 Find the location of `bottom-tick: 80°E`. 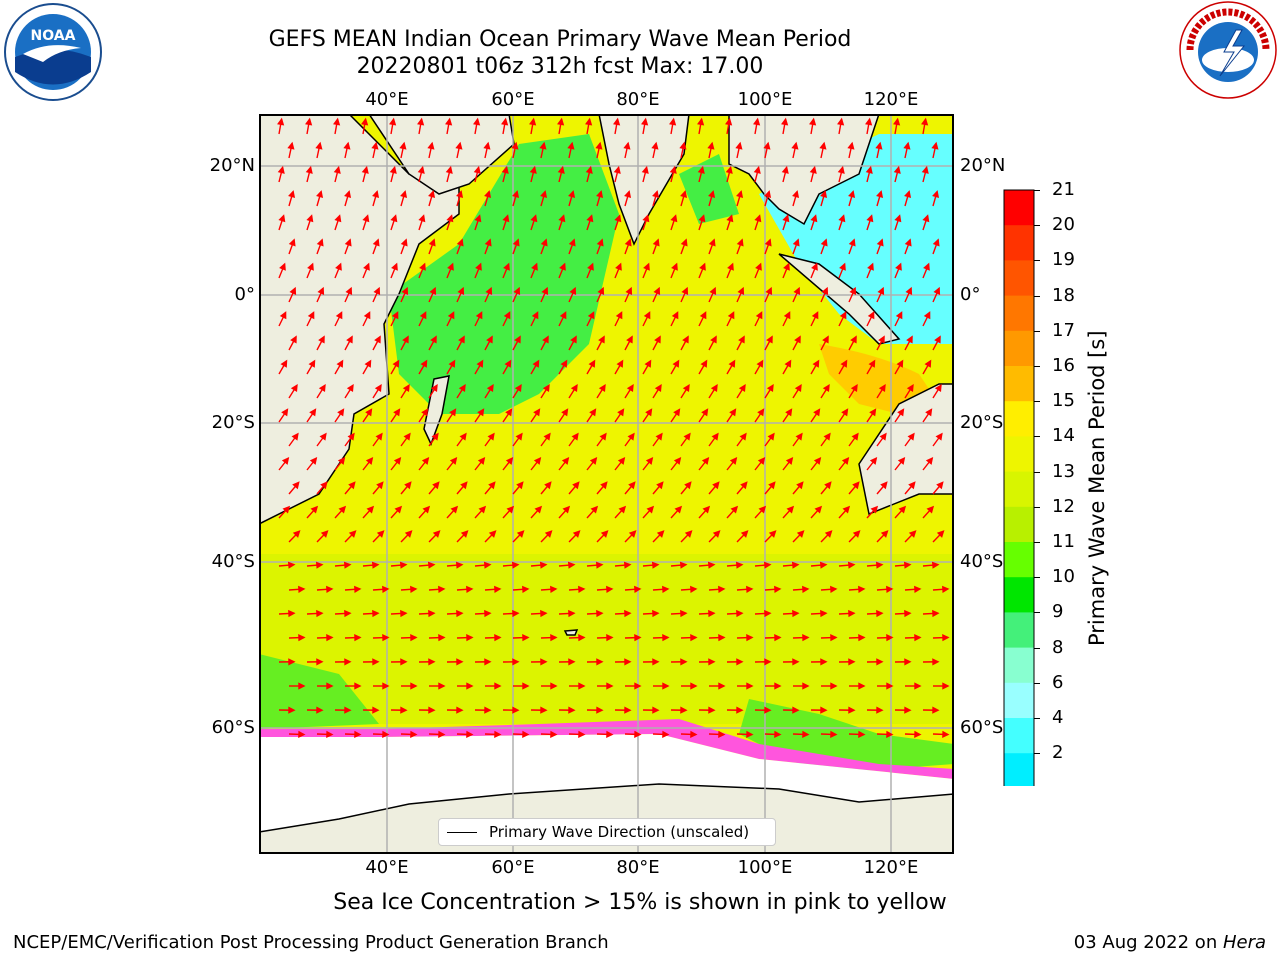

bottom-tick: 80°E is located at coordinates (638, 867).